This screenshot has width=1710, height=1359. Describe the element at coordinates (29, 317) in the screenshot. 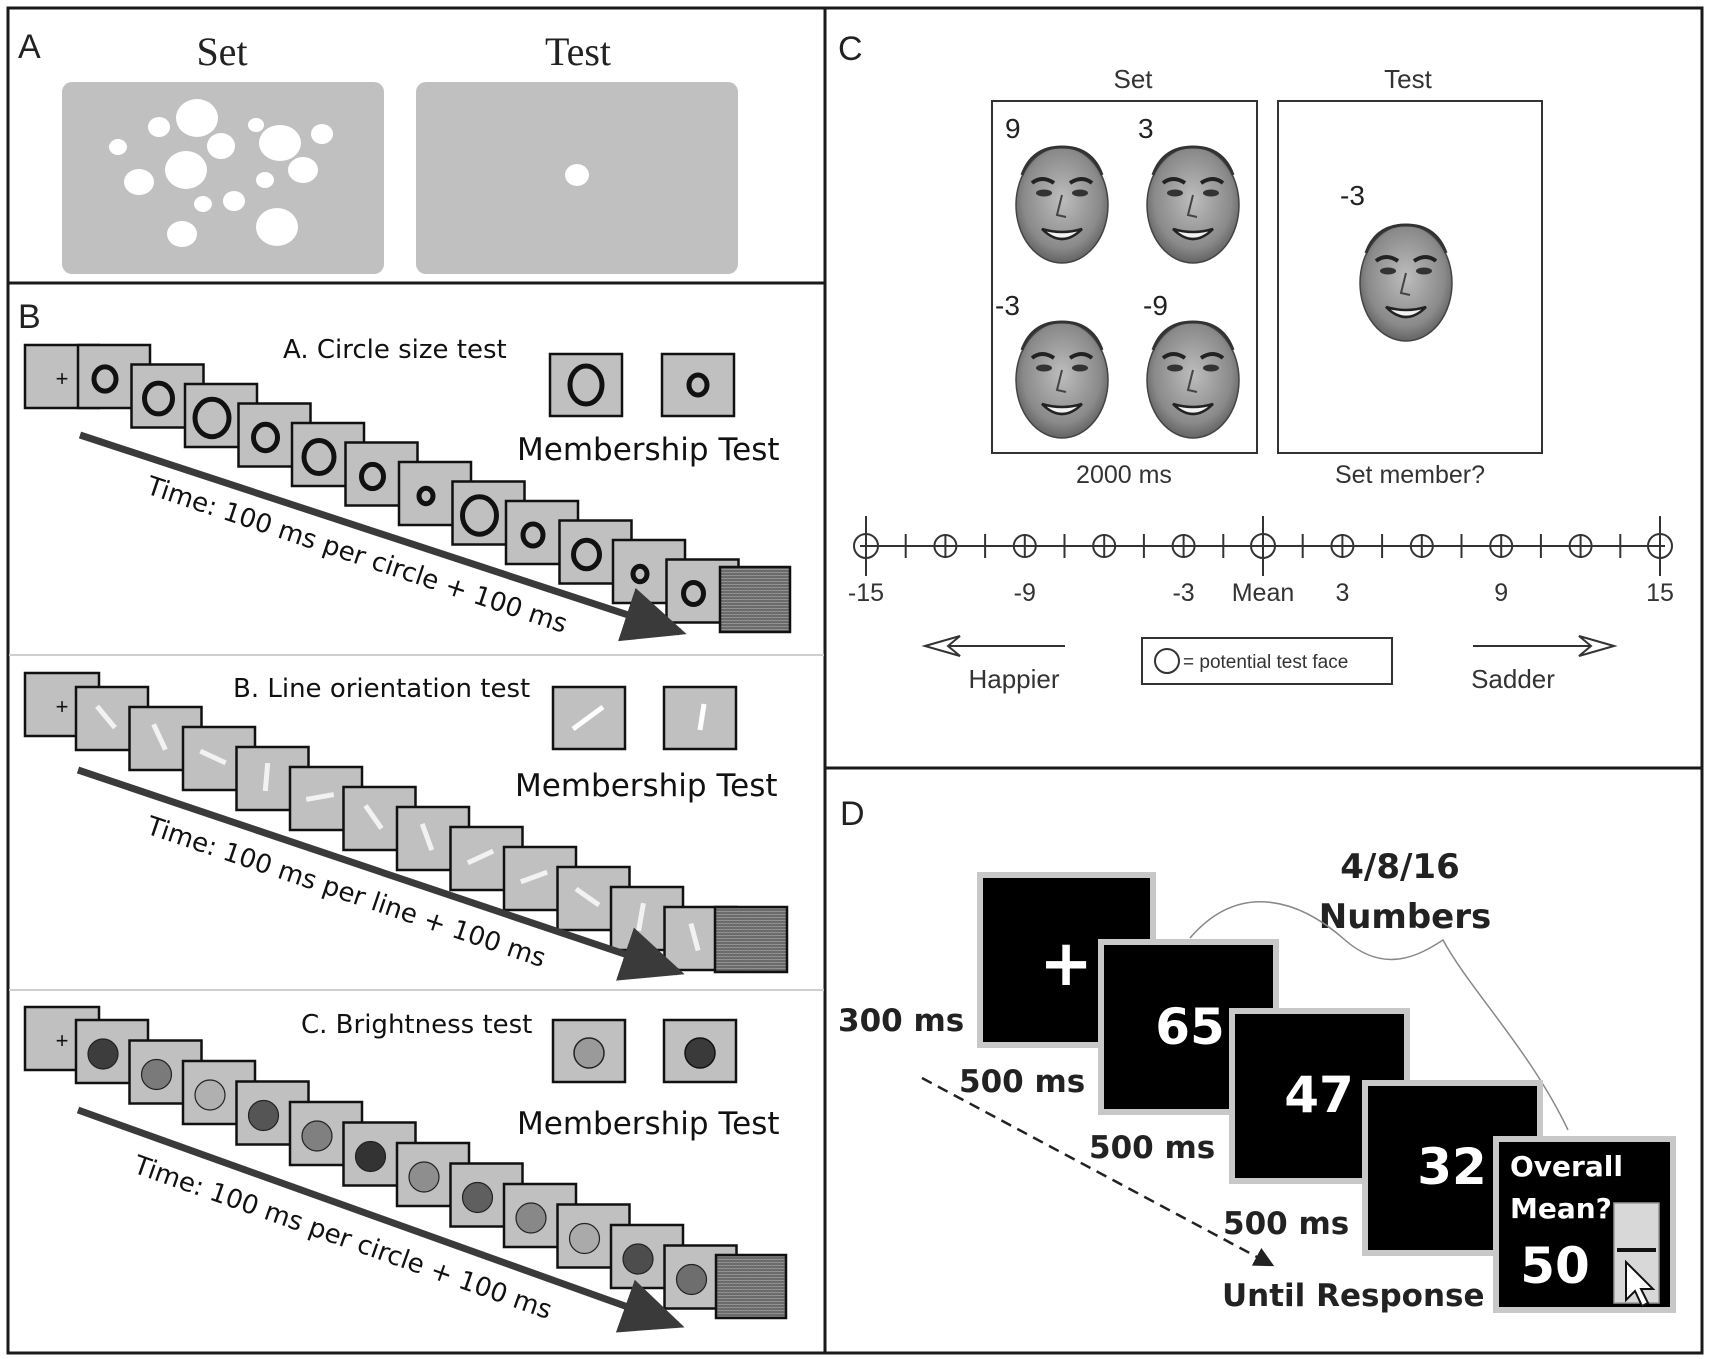

I see `panel-b-label: B` at that location.